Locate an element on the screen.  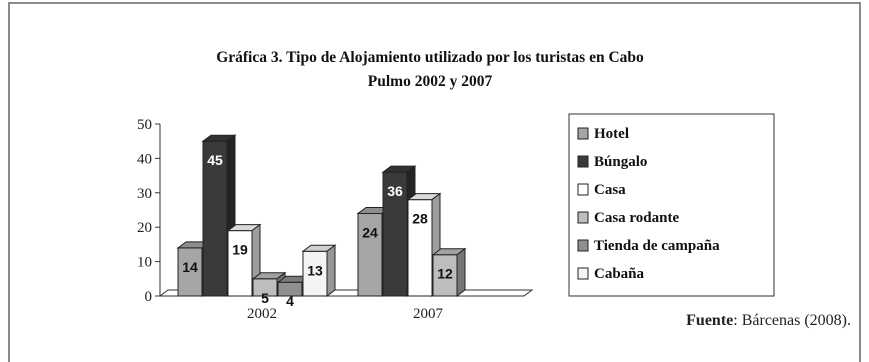
source-text: : Bárcenas (2008). is located at coordinates (792, 320).